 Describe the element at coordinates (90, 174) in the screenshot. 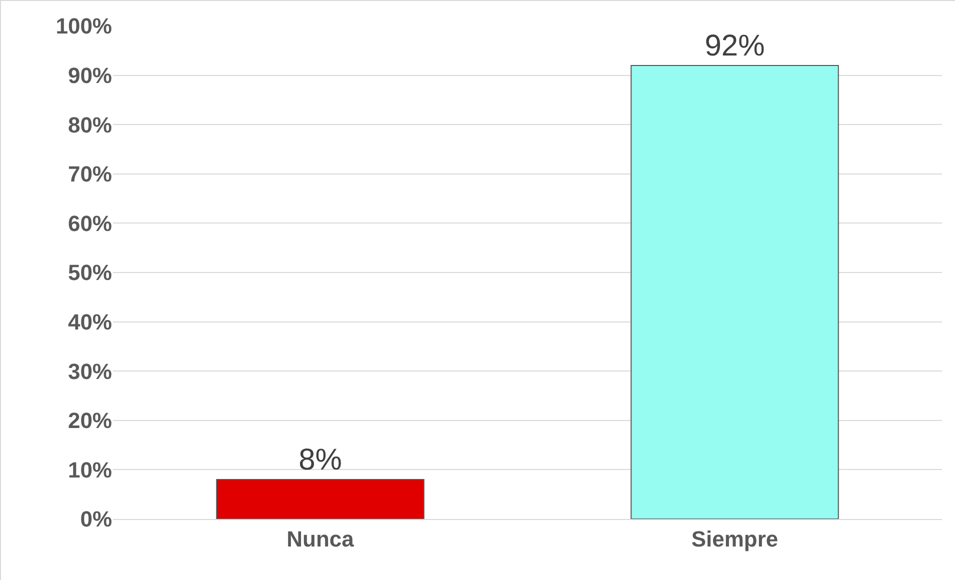

I see `y-tick-label: 70%` at that location.